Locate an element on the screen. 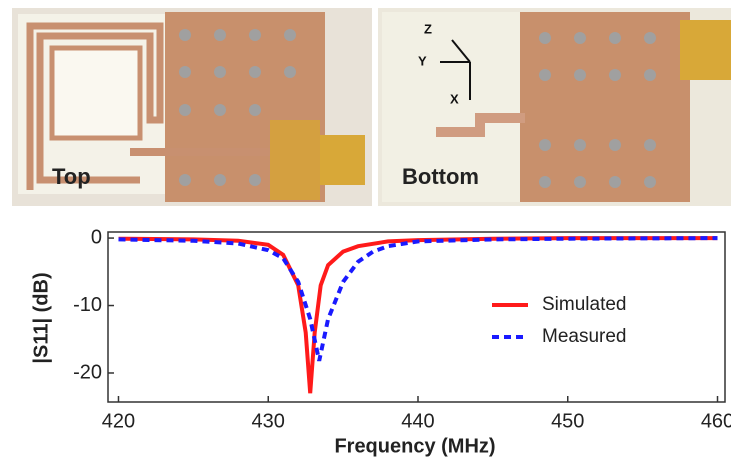 The width and height of the screenshot is (731, 460). x-tick-label: 460 is located at coordinates (716, 421).